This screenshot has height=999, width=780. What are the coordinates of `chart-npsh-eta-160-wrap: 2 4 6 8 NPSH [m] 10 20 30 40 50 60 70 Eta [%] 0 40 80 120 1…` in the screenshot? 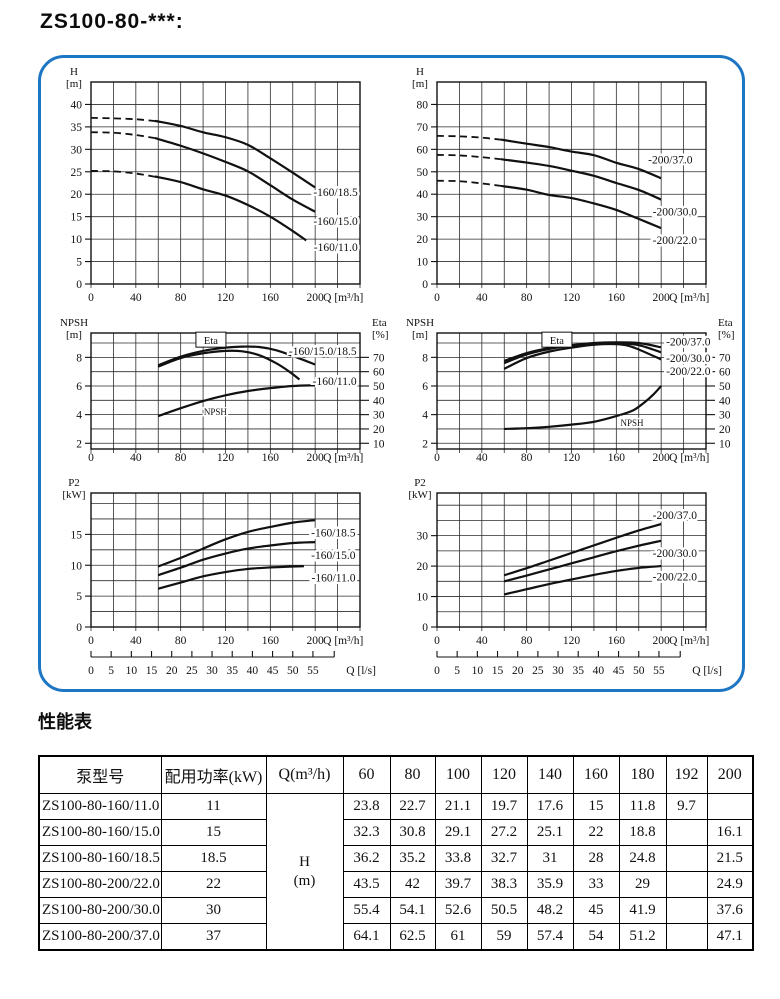 It's located at (223, 391).